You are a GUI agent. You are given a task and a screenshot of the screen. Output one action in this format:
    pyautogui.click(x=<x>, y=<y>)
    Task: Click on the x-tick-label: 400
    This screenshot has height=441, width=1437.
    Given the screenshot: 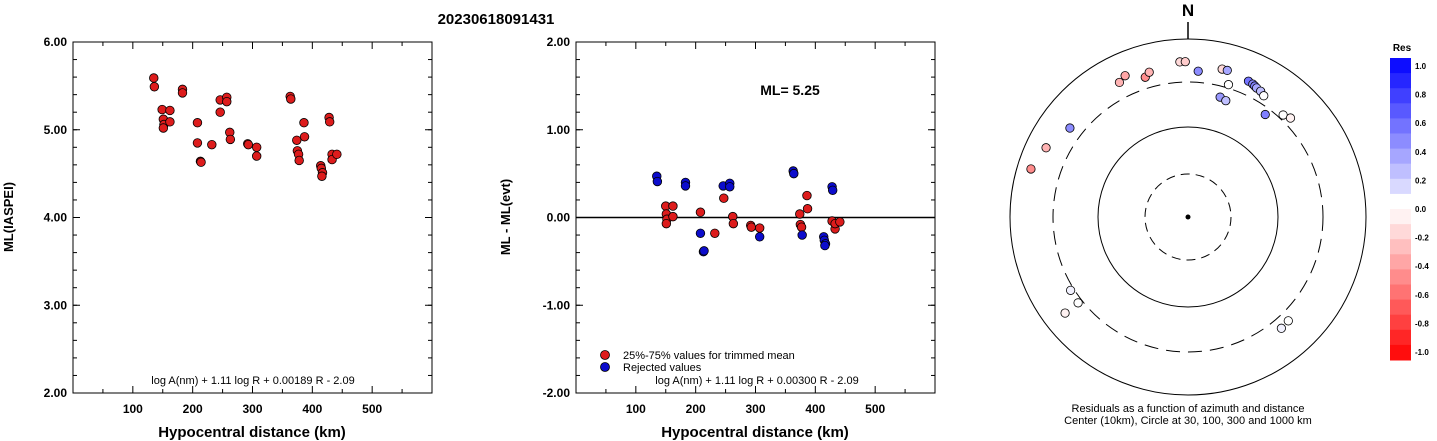 What is the action you would take?
    pyautogui.click(x=815, y=409)
    